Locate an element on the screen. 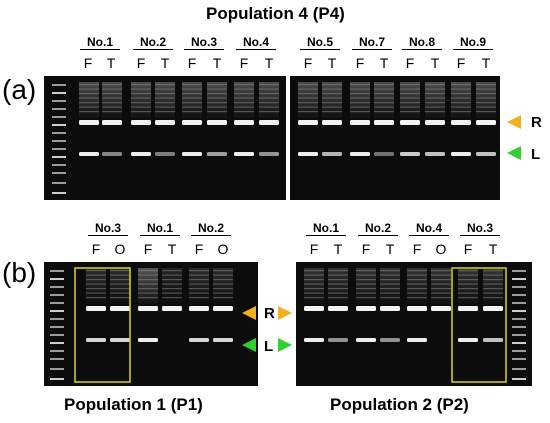  band-label-r-b: R is located at coordinates (269, 313).